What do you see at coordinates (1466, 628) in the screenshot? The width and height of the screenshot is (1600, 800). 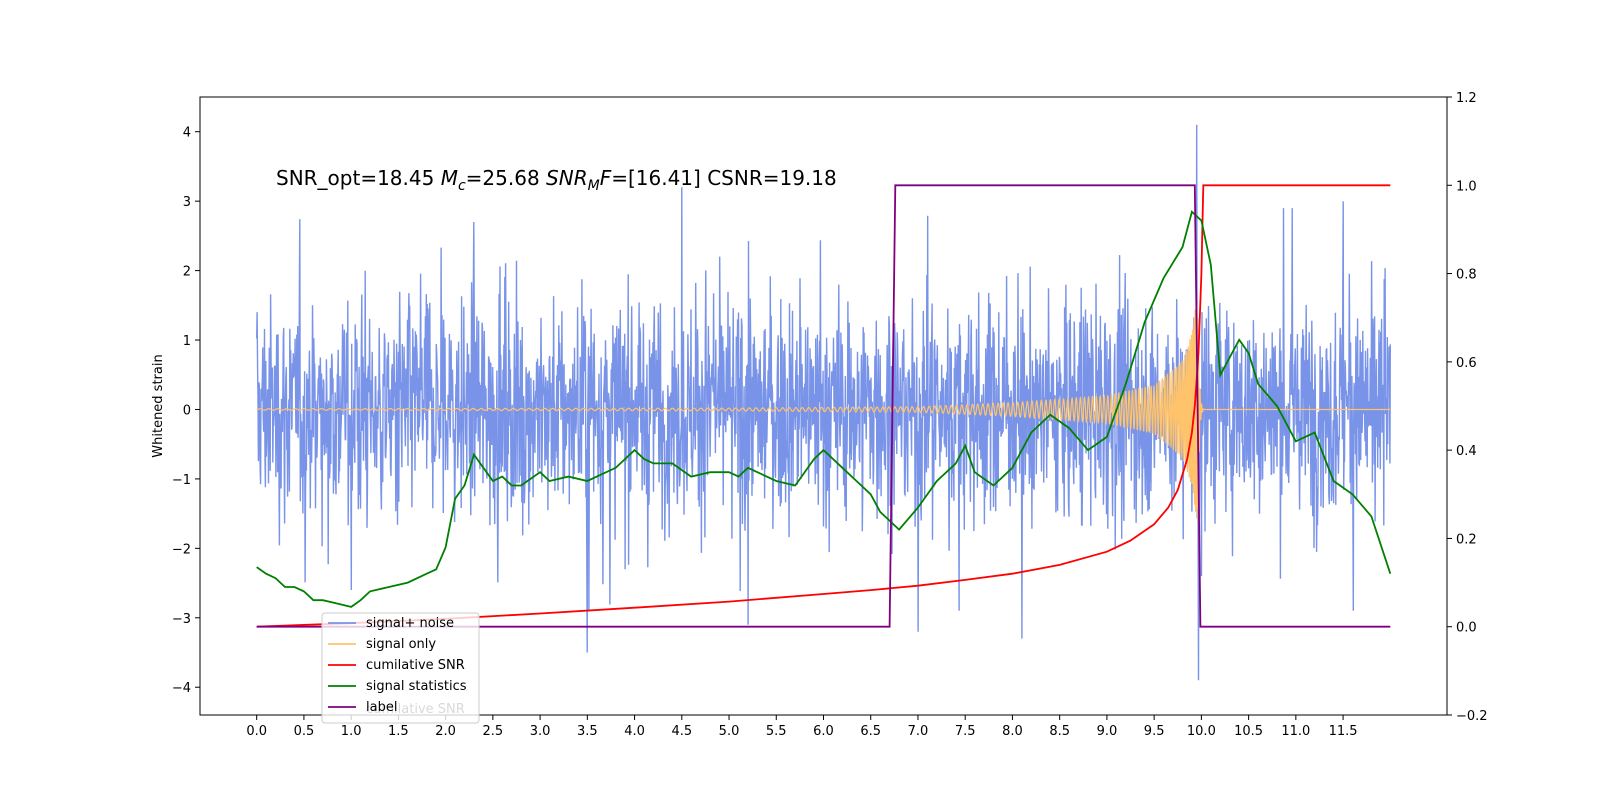 I see `y-right-tick-label: 0.0` at bounding box center [1466, 628].